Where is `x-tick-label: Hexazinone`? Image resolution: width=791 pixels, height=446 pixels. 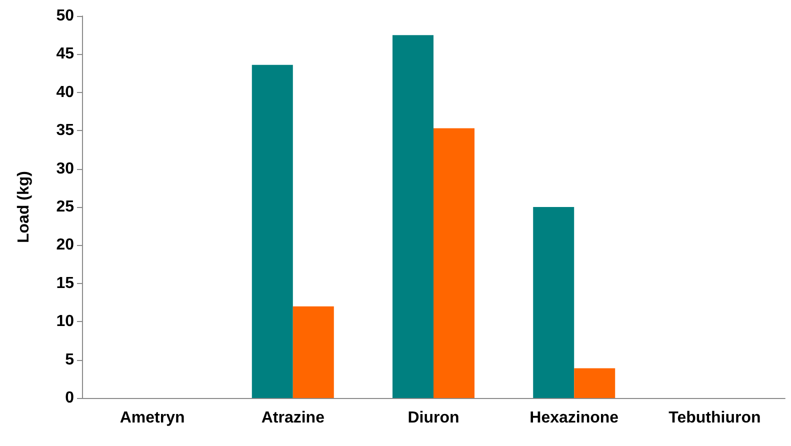
x-tick-label: Hexazinone is located at coordinates (574, 418).